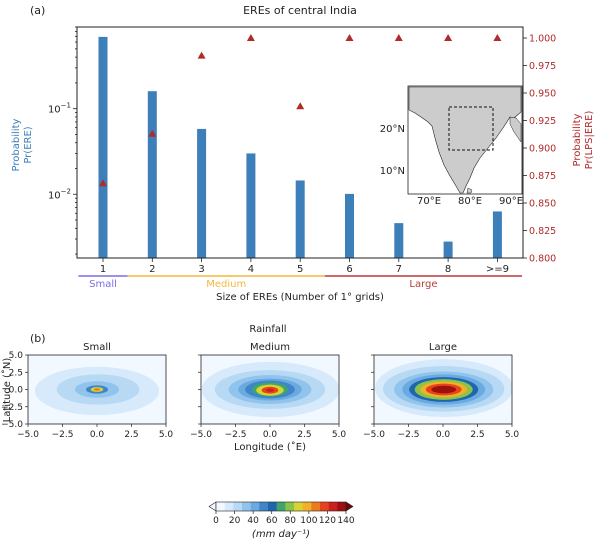 This screenshot has width=609, height=548. I want to click on colorbar-min-arrow, so click(212, 506).